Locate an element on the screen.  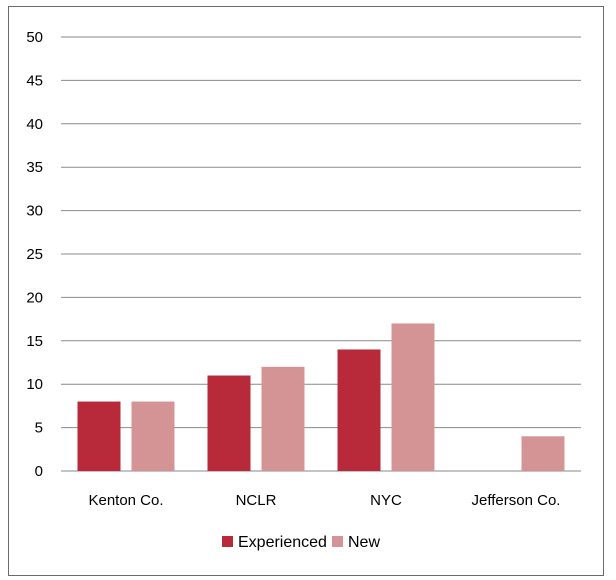
y-tick-label: 40 is located at coordinates (34, 124).